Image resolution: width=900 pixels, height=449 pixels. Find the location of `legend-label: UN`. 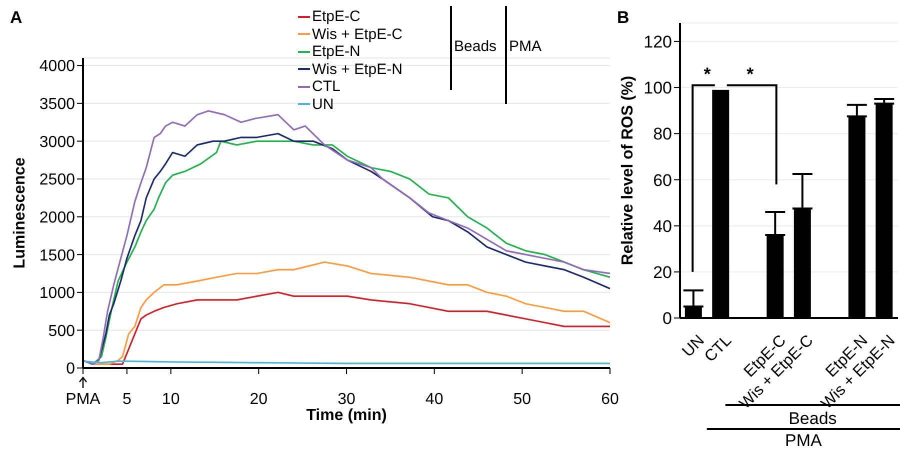

legend-label: UN is located at coordinates (323, 104).